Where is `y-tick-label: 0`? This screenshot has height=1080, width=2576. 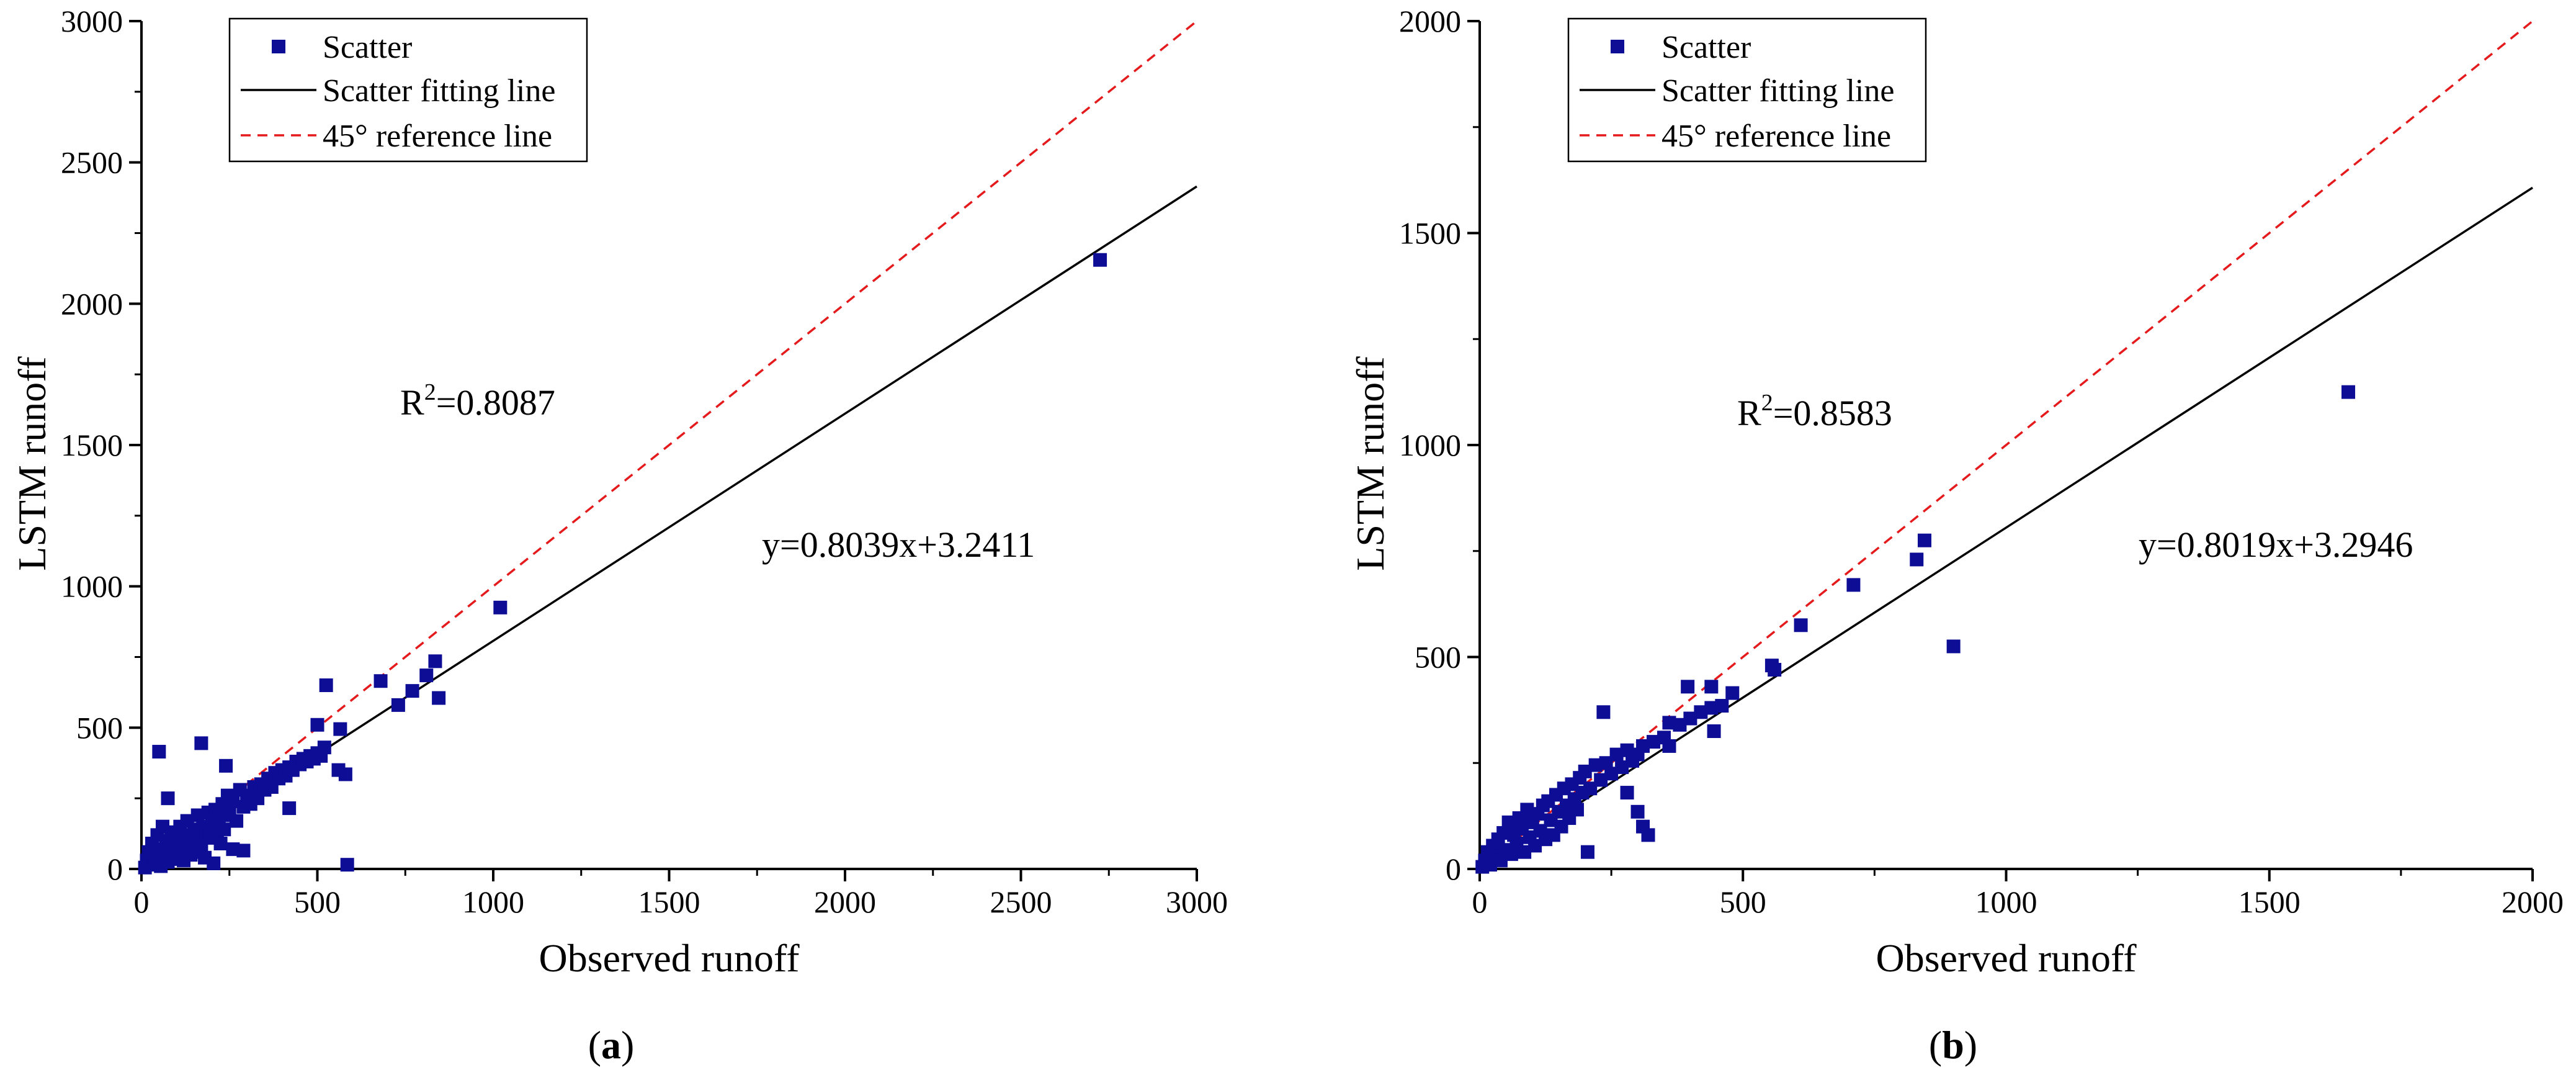
y-tick-label: 0 is located at coordinates (115, 869).